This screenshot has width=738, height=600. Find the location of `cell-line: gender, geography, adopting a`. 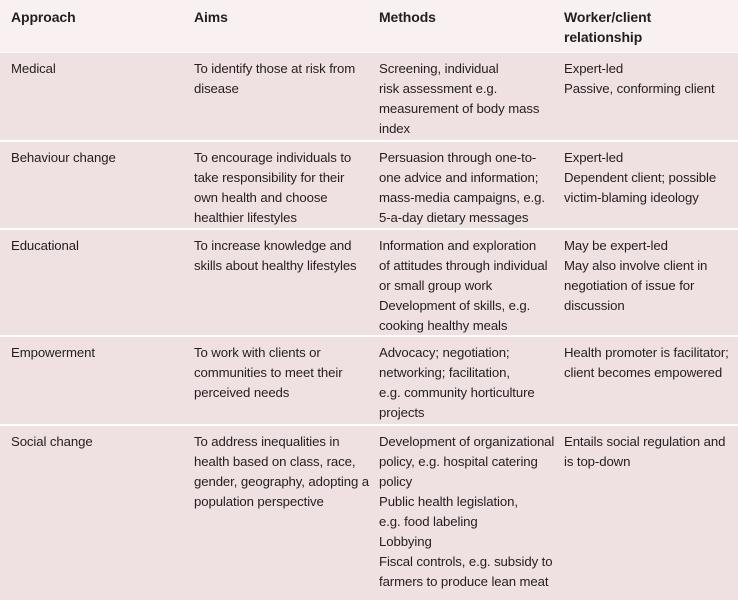

cell-line: gender, geography, adopting a is located at coordinates (282, 481).